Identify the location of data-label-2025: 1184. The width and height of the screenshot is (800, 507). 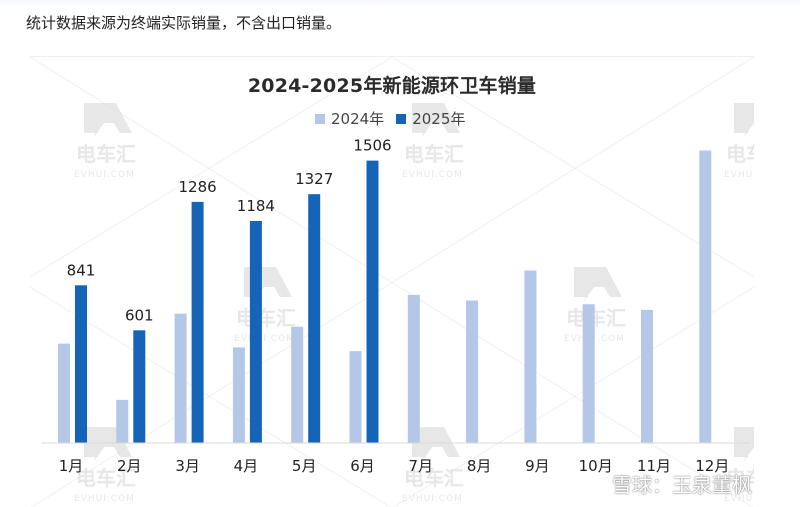
(256, 206).